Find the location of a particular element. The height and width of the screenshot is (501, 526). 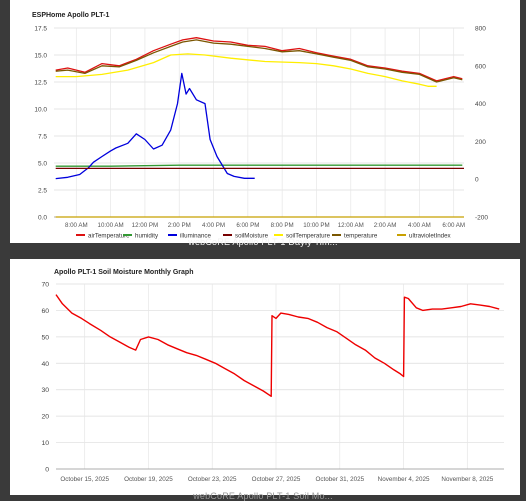

chart1-ytick-left: 7.5 is located at coordinates (42, 137).